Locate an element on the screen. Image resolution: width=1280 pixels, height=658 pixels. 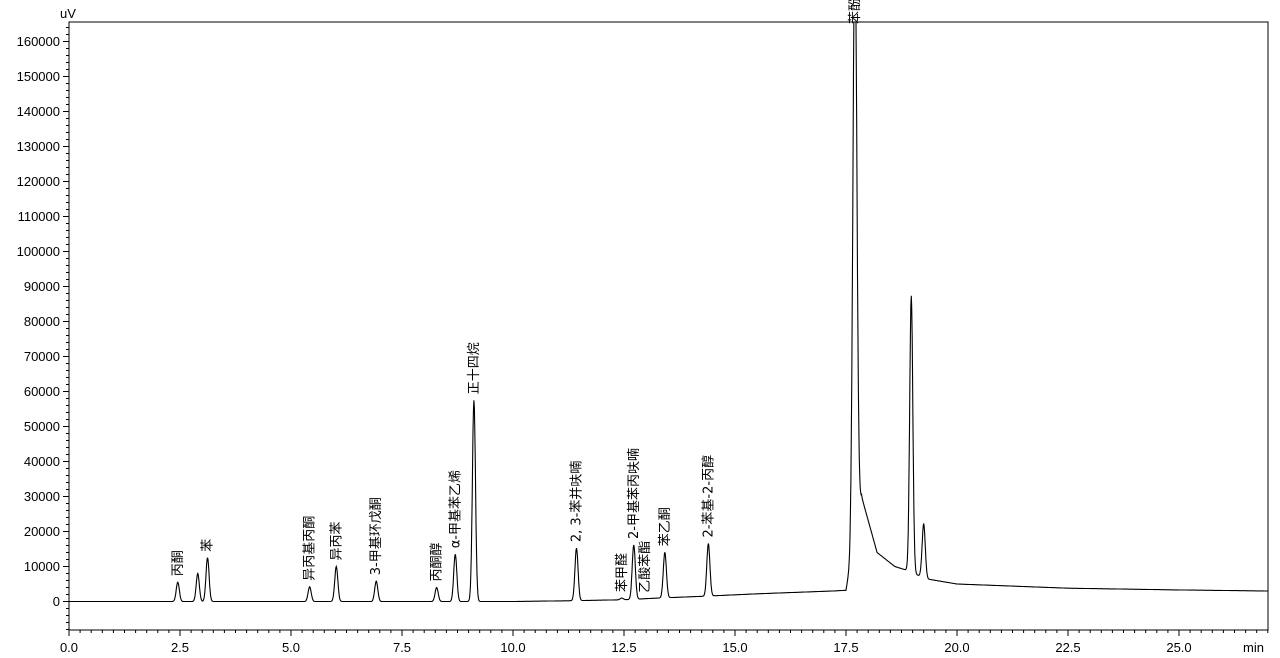
x-tick-label: 25.0 is located at coordinates (1178, 647).